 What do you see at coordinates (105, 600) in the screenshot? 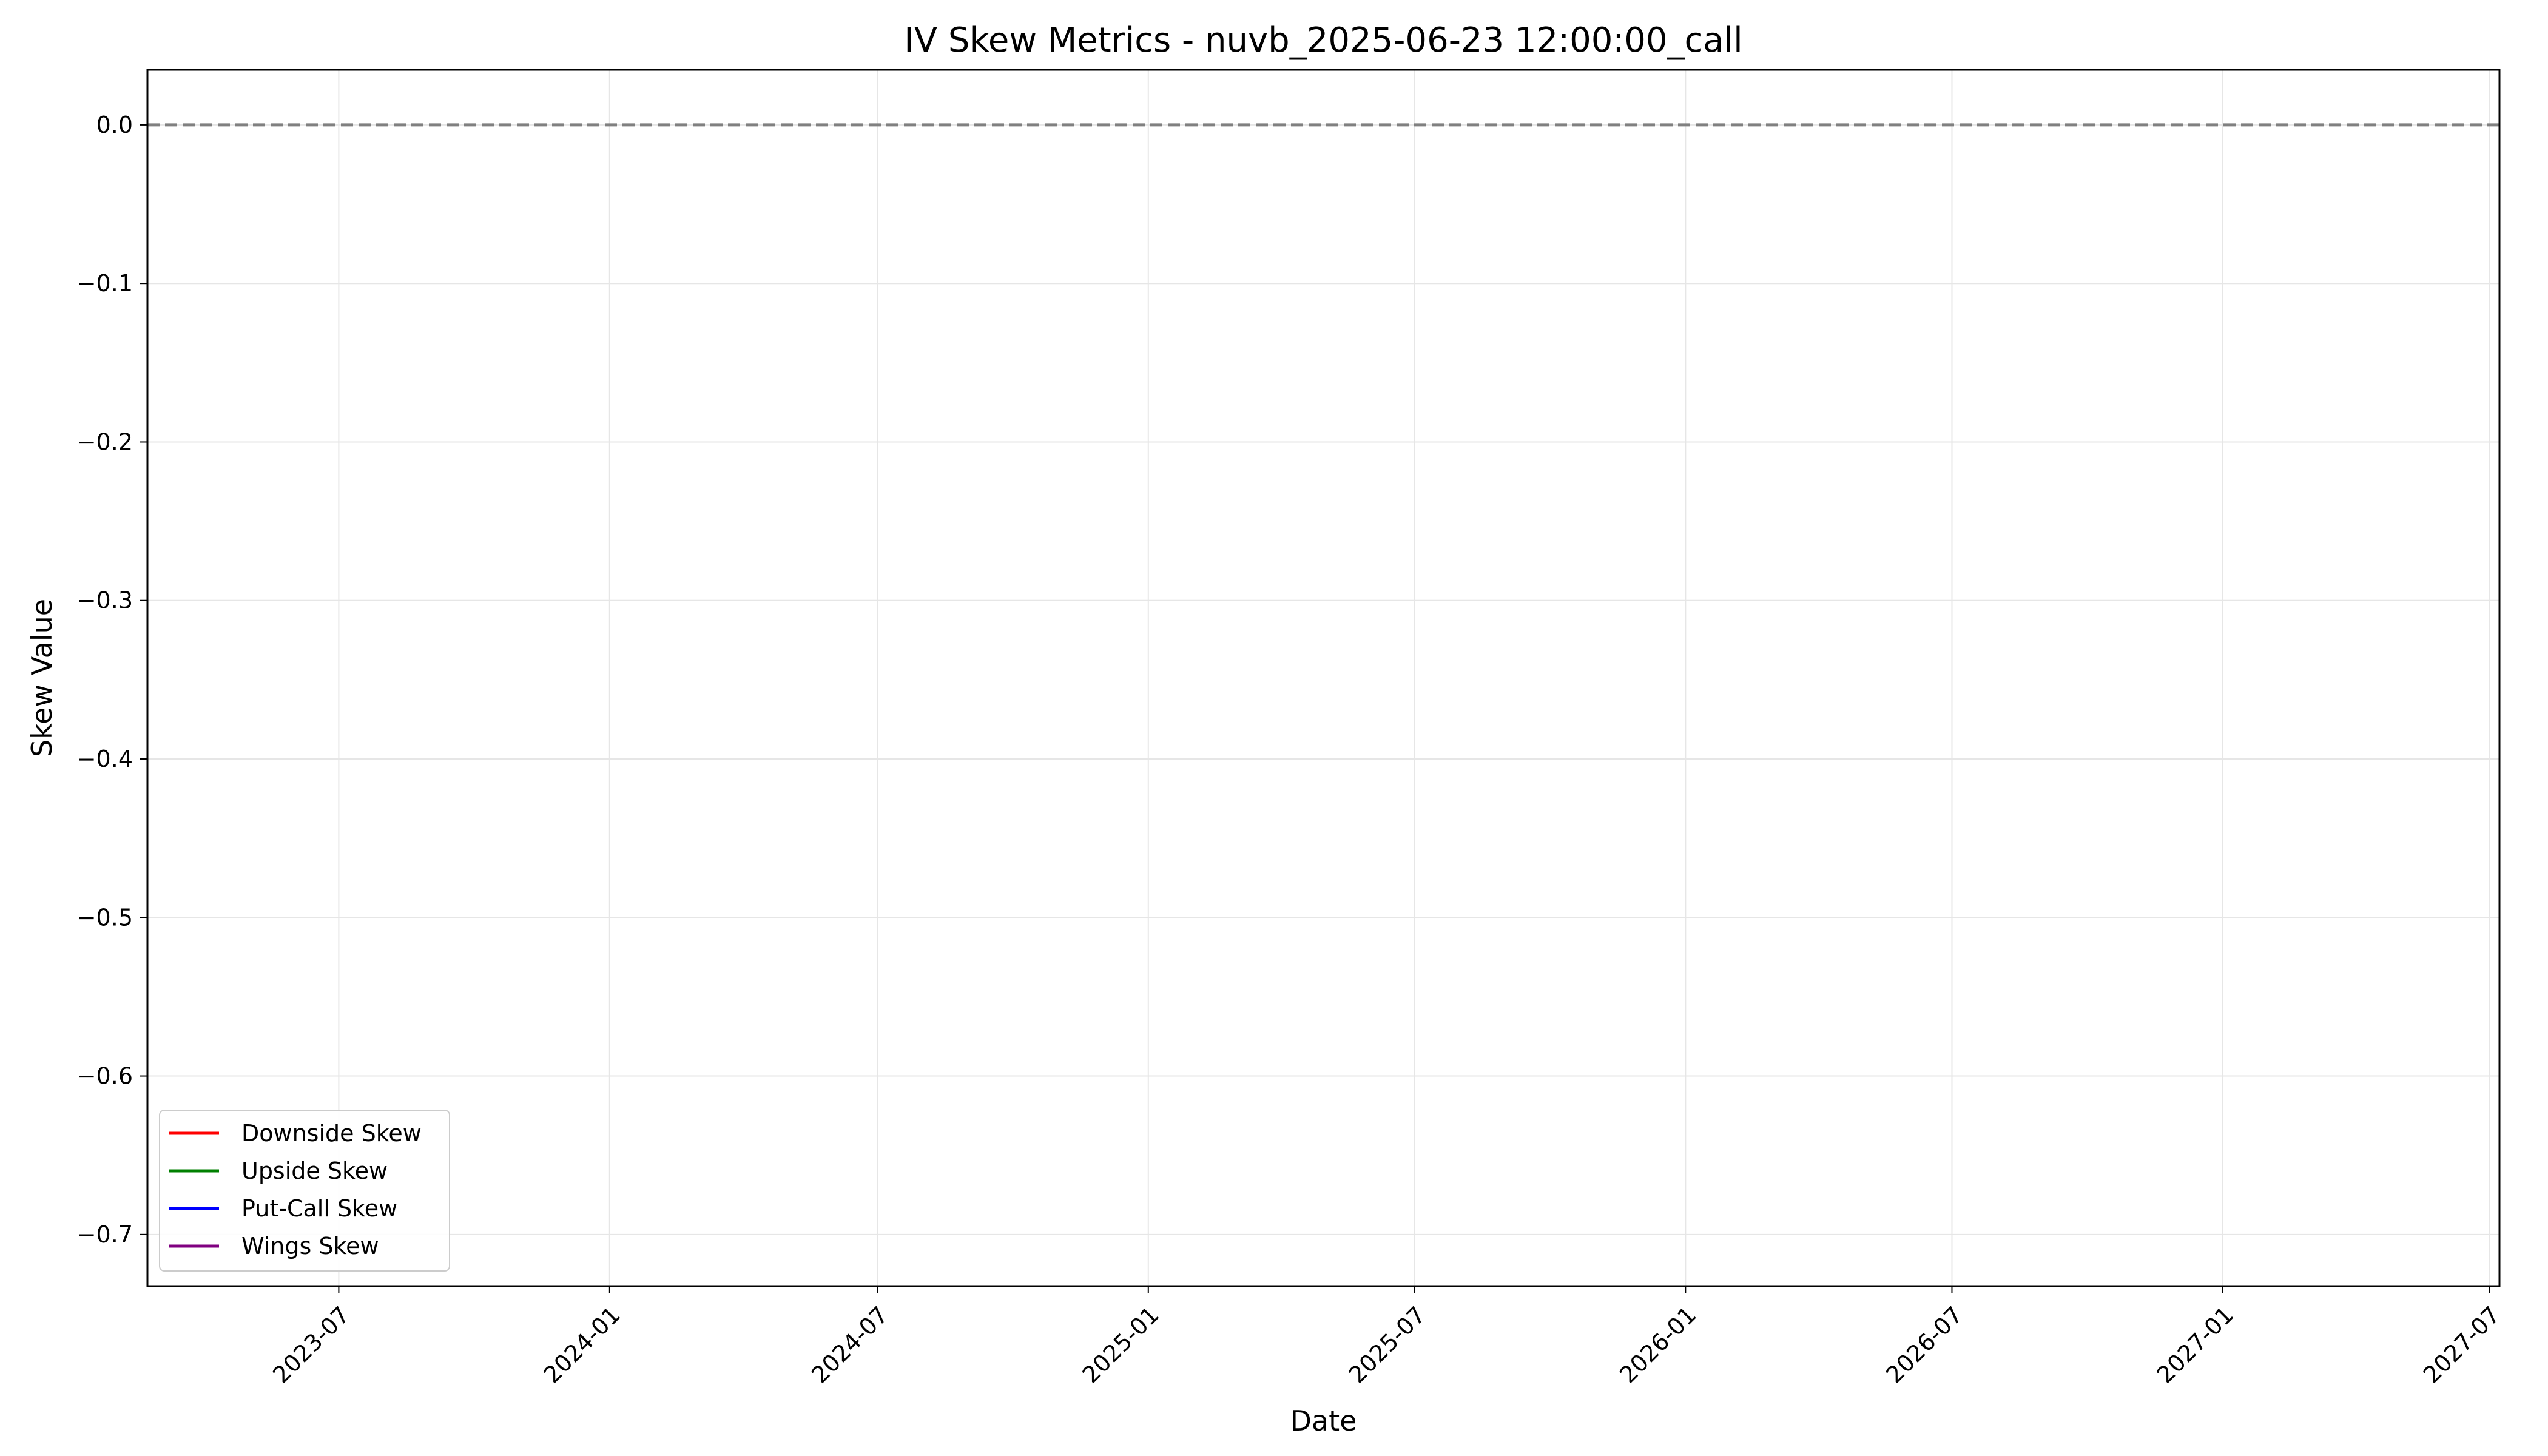
I see `y-tick-label: −0.3` at bounding box center [105, 600].